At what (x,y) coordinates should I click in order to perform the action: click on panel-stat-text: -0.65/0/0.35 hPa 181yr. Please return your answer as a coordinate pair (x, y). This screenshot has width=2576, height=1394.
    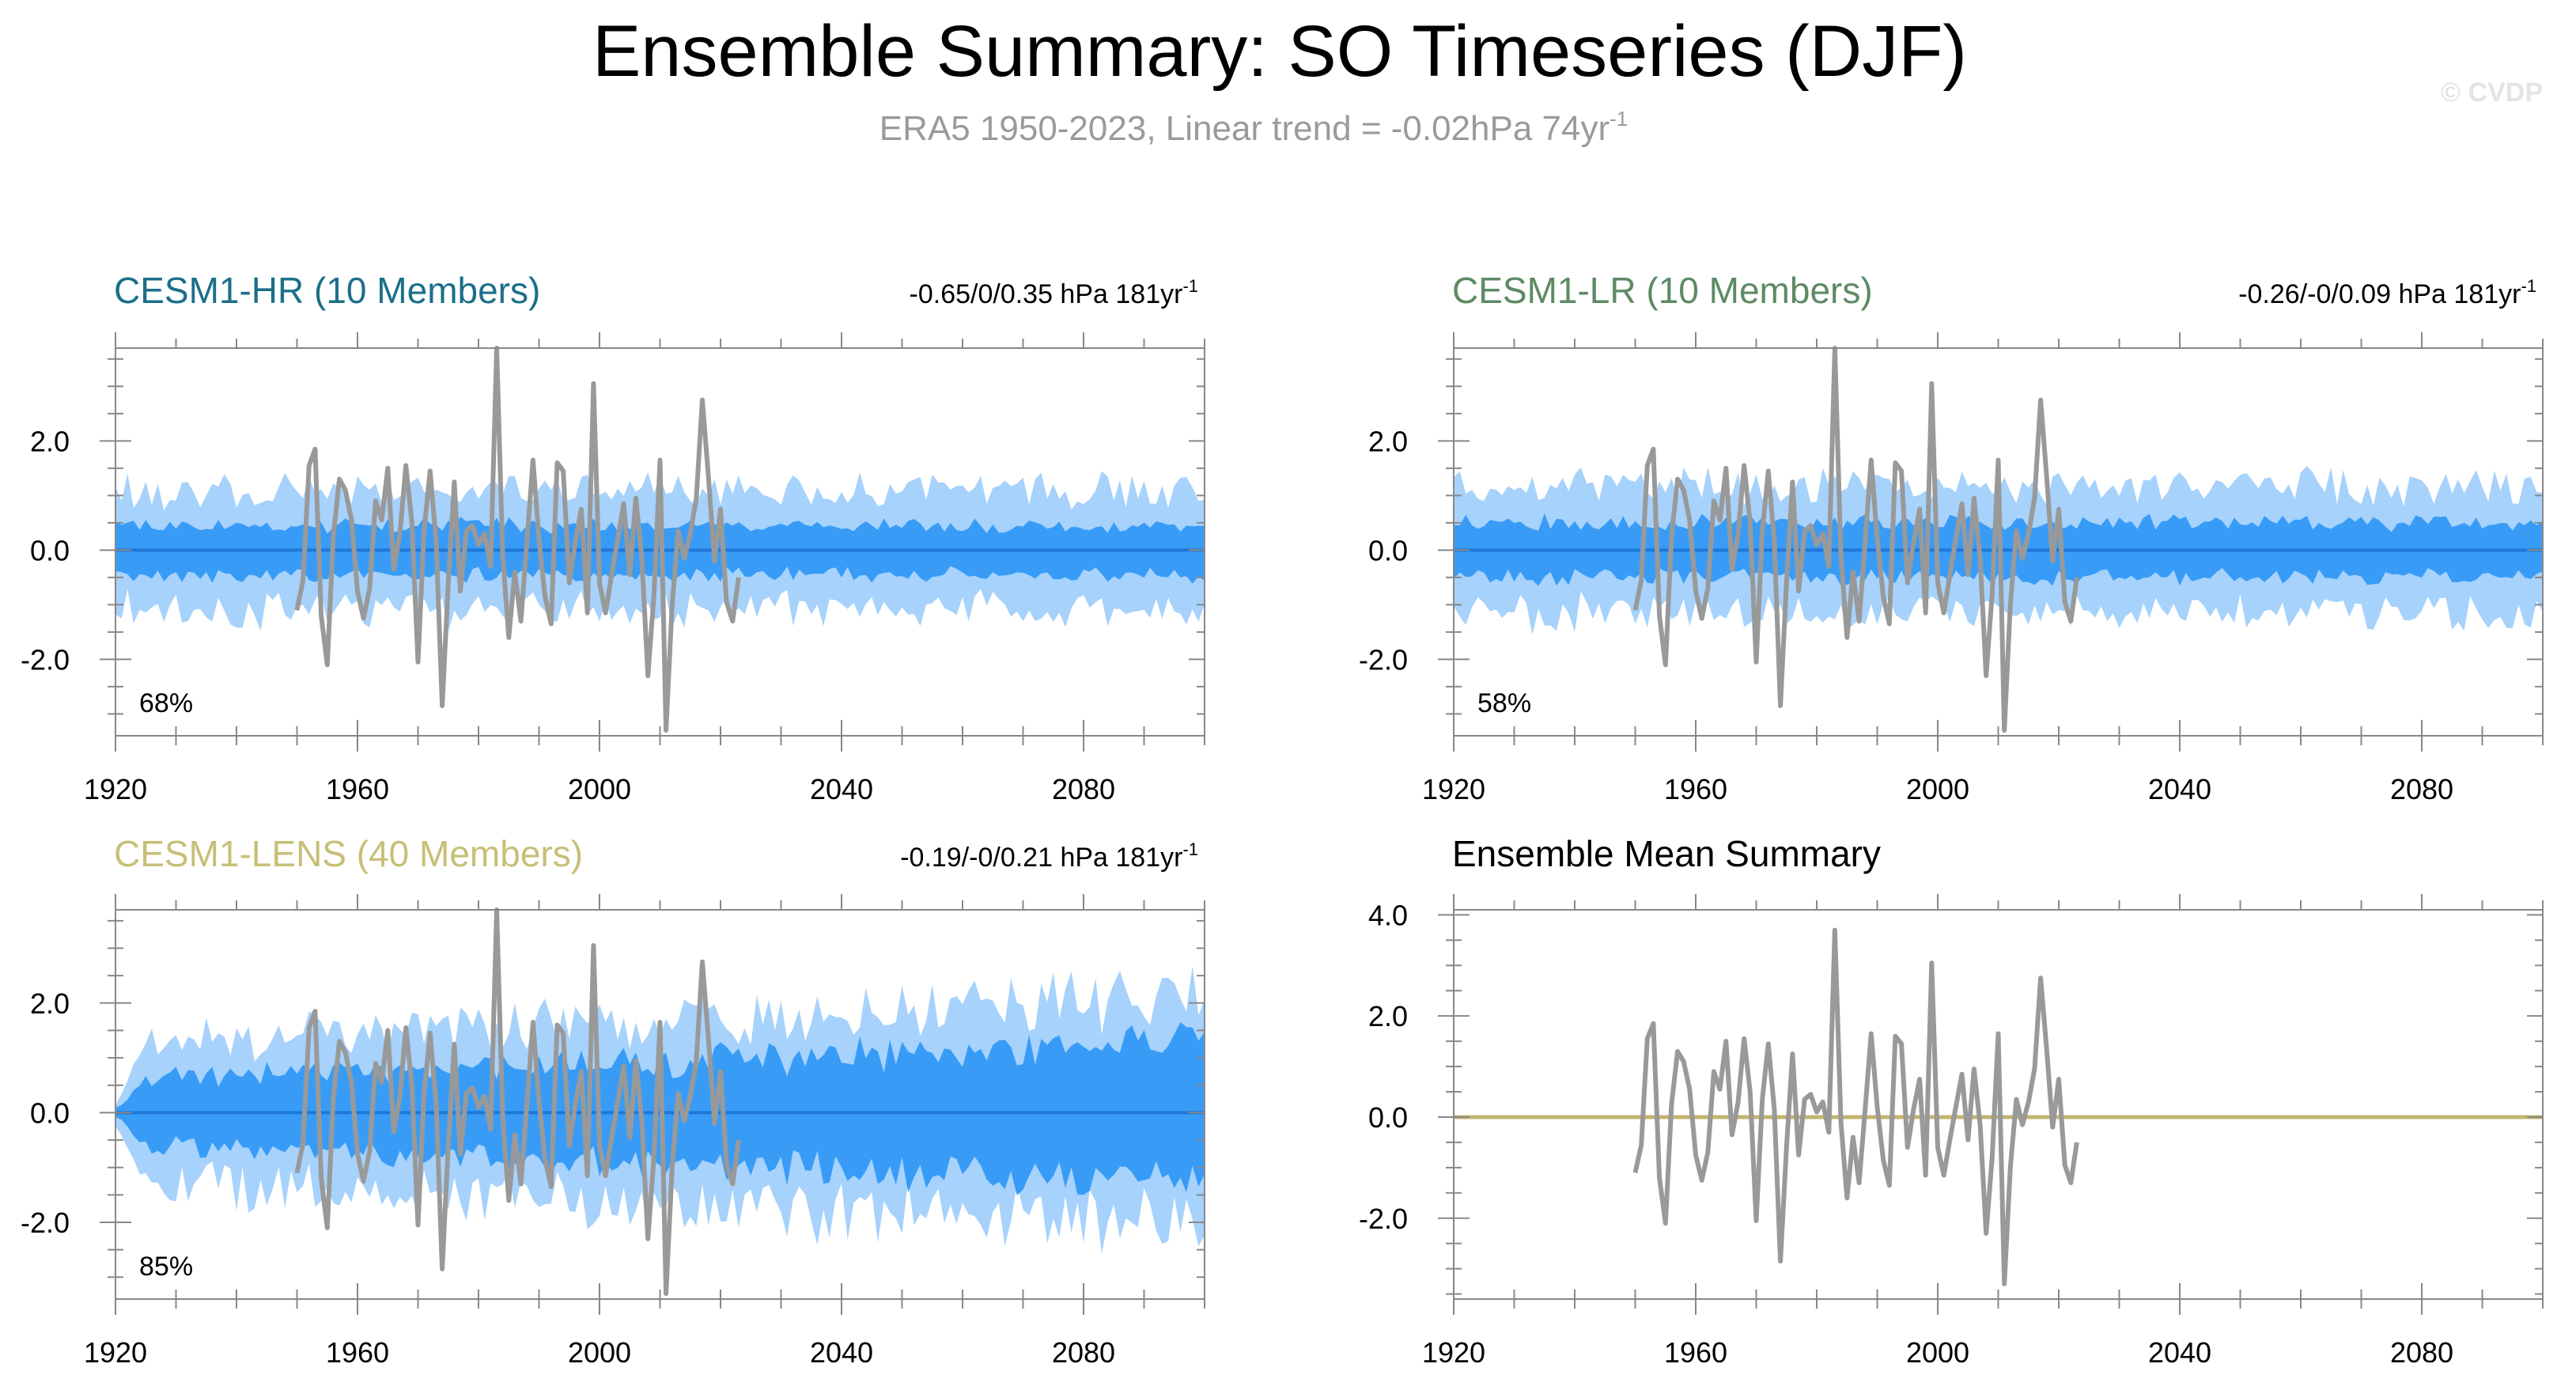
    Looking at the image, I should click on (1046, 294).